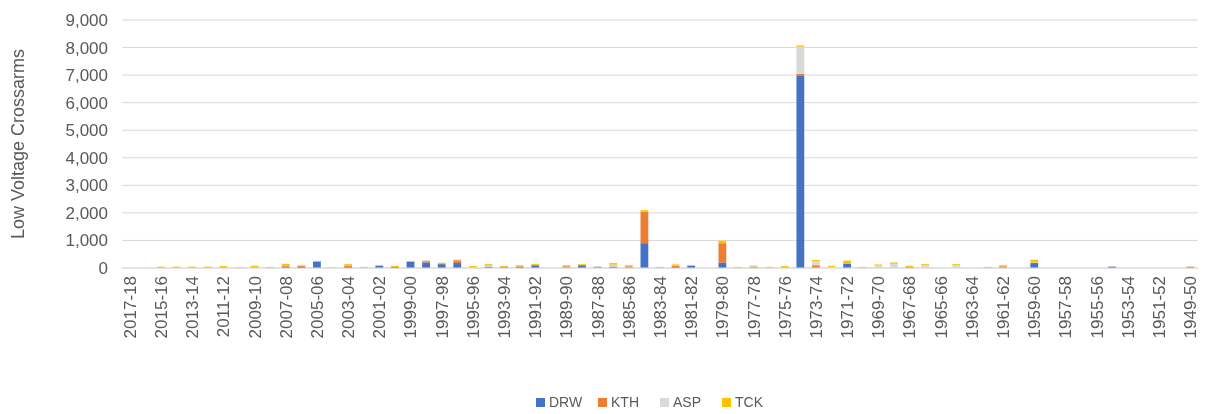  I want to click on y-tick-label: 6,000, so click(86, 103).